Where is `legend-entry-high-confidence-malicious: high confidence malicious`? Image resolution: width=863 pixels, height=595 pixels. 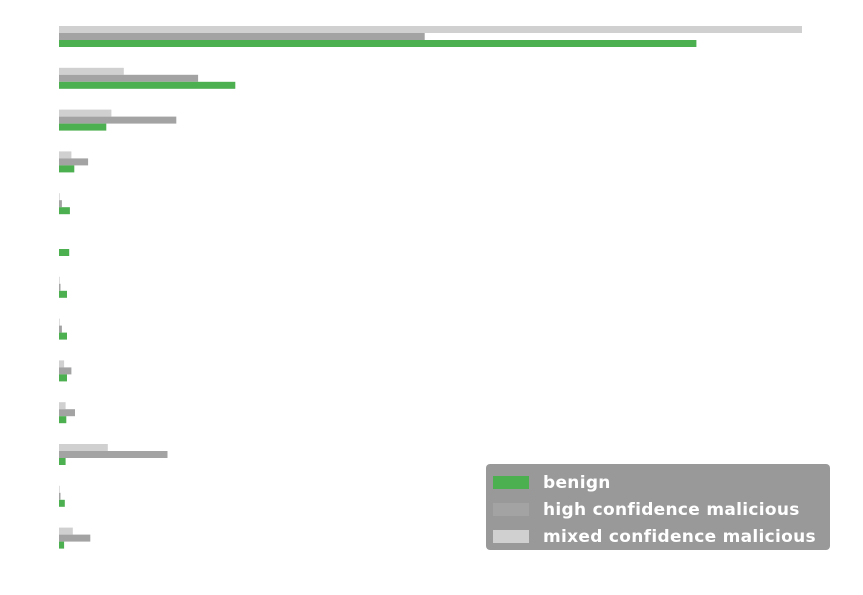
legend-entry-high-confidence-malicious: high confidence malicious is located at coordinates (661, 509).